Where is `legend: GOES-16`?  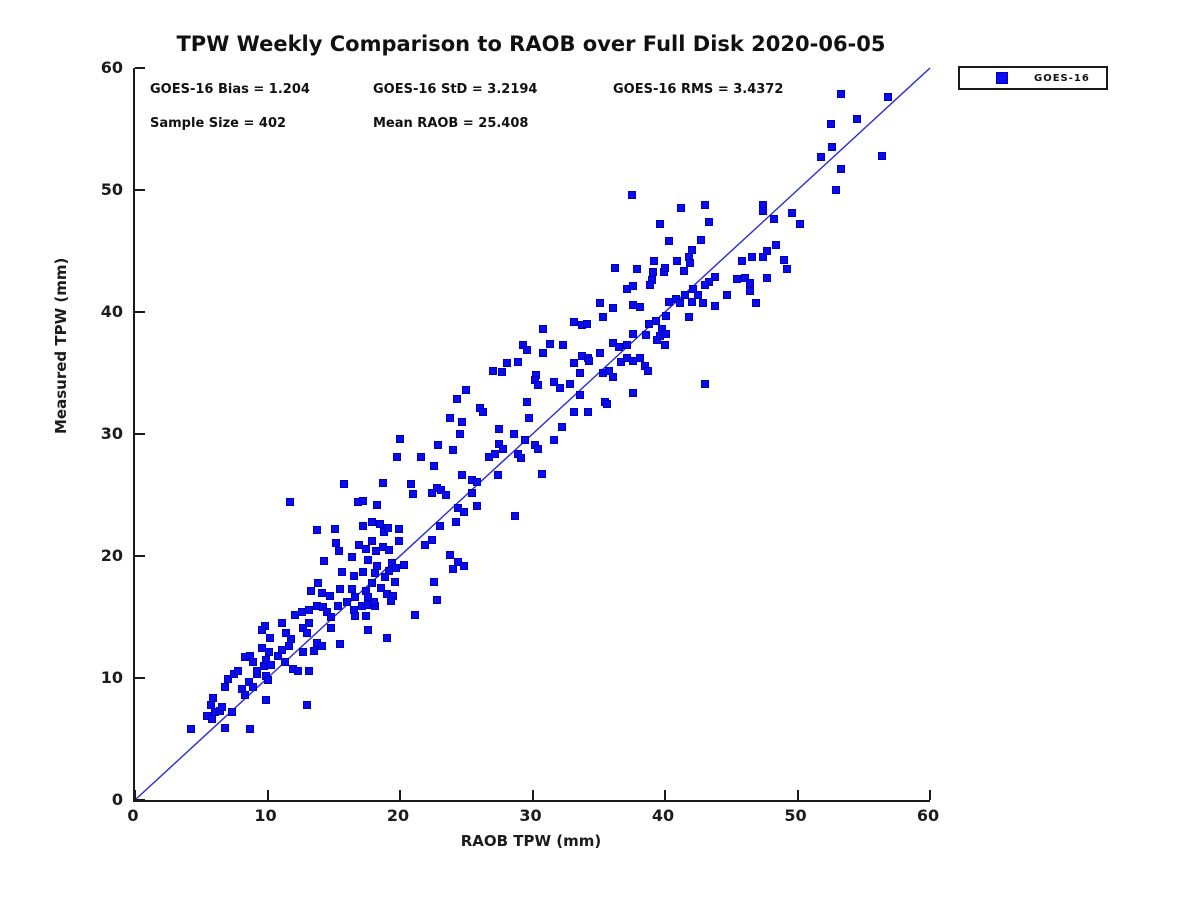
legend: GOES-16 is located at coordinates (1033, 78).